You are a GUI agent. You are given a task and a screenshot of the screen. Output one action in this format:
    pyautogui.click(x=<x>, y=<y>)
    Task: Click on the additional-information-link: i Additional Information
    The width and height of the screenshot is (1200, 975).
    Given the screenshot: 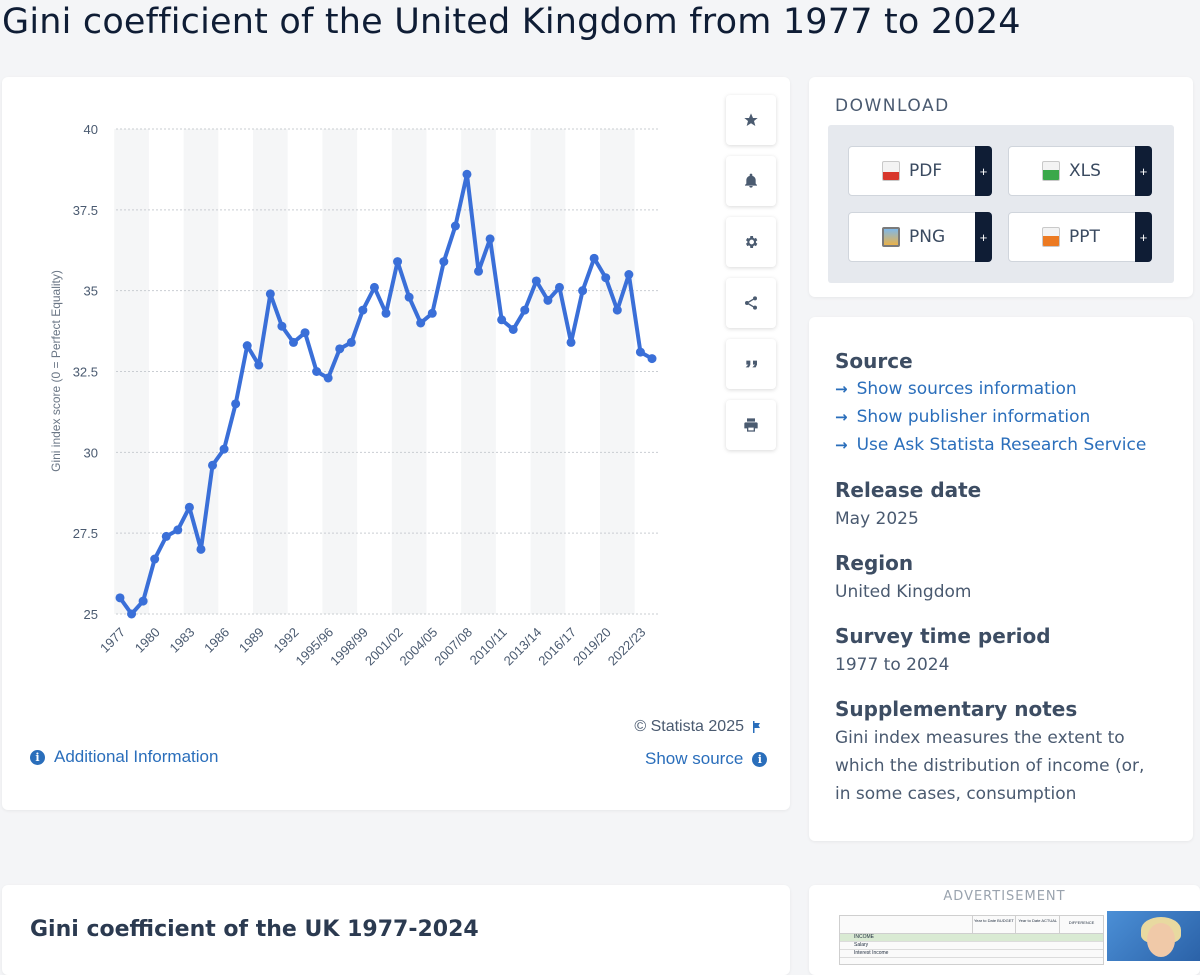 What is the action you would take?
    pyautogui.click(x=124, y=757)
    